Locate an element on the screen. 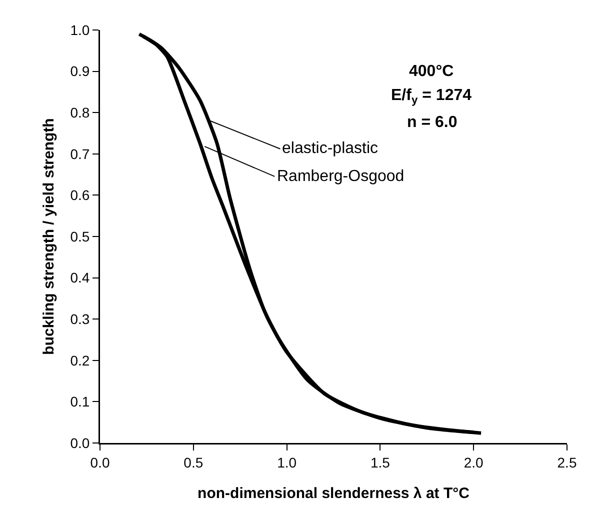  annotation: elastic-plastic is located at coordinates (330, 148).